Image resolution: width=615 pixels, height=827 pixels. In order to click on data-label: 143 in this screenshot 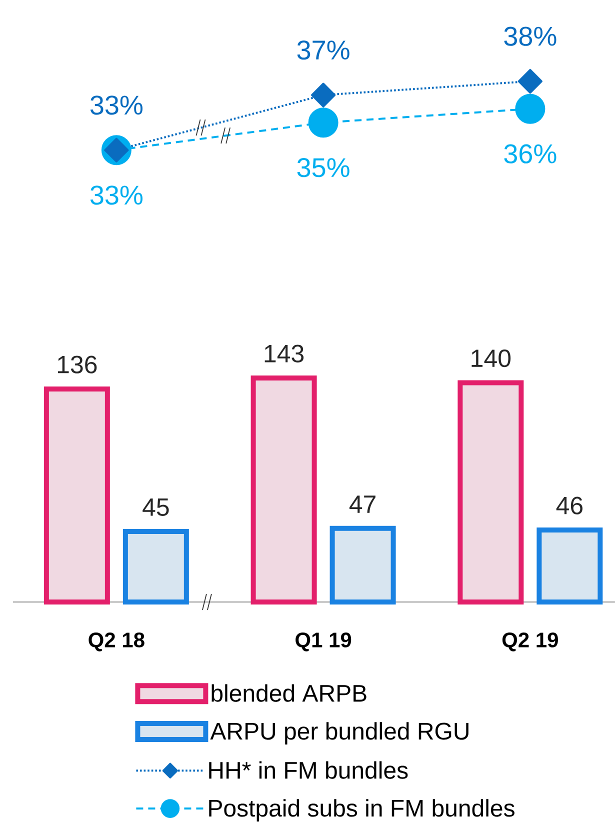, I will do `click(284, 353)`.